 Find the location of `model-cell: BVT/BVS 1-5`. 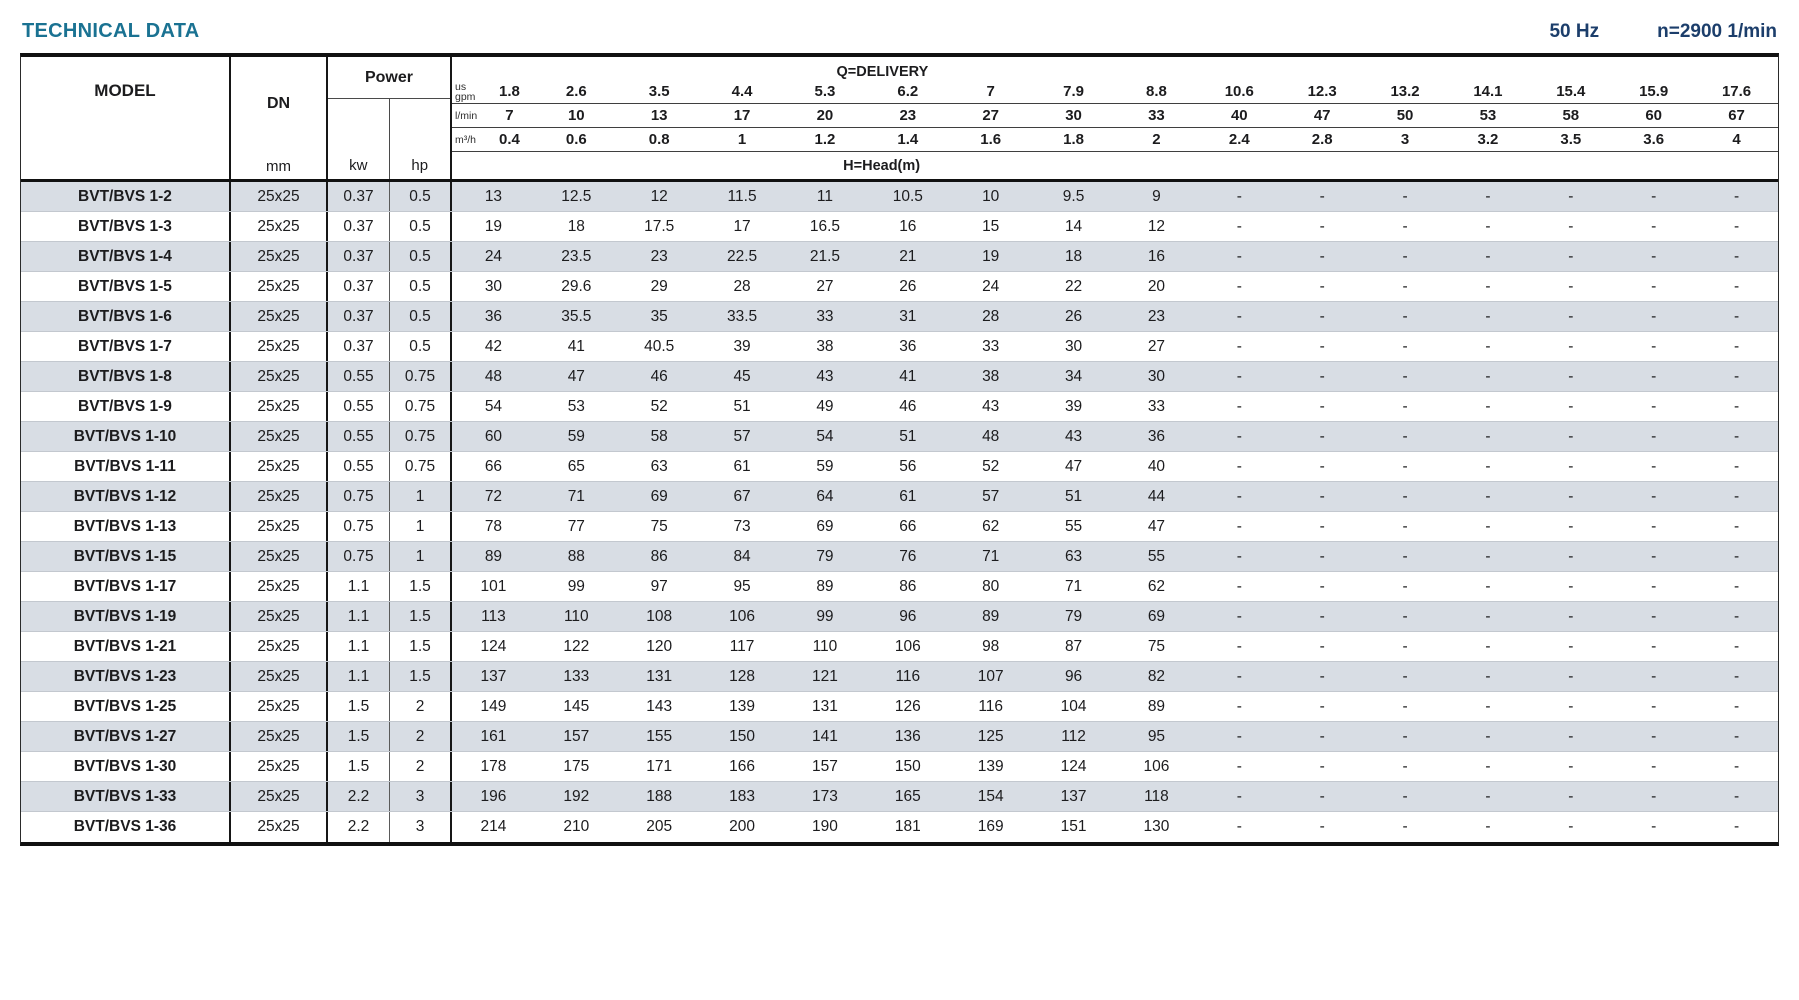

model-cell: BVT/BVS 1-5 is located at coordinates (126, 286).